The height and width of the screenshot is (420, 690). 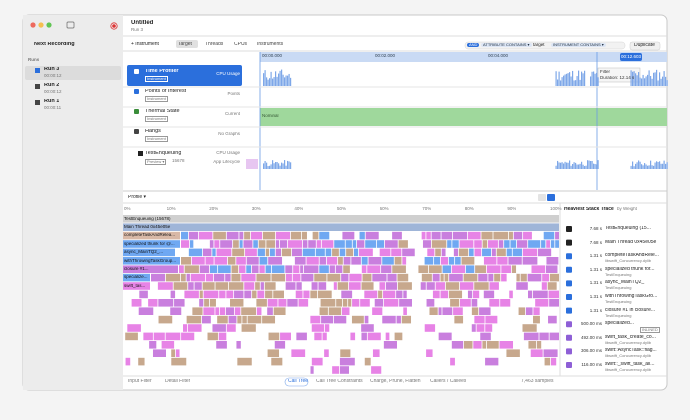 I want to click on run-name: Run 2, so click(x=52, y=85).